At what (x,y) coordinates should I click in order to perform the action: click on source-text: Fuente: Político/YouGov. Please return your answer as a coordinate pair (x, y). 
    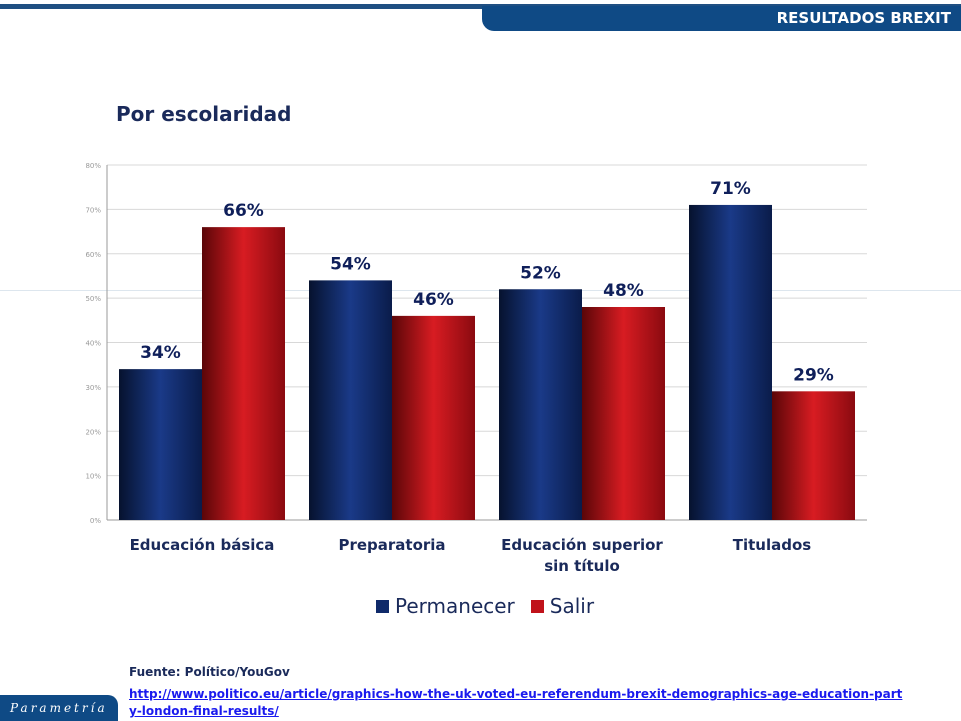
    Looking at the image, I should click on (209, 672).